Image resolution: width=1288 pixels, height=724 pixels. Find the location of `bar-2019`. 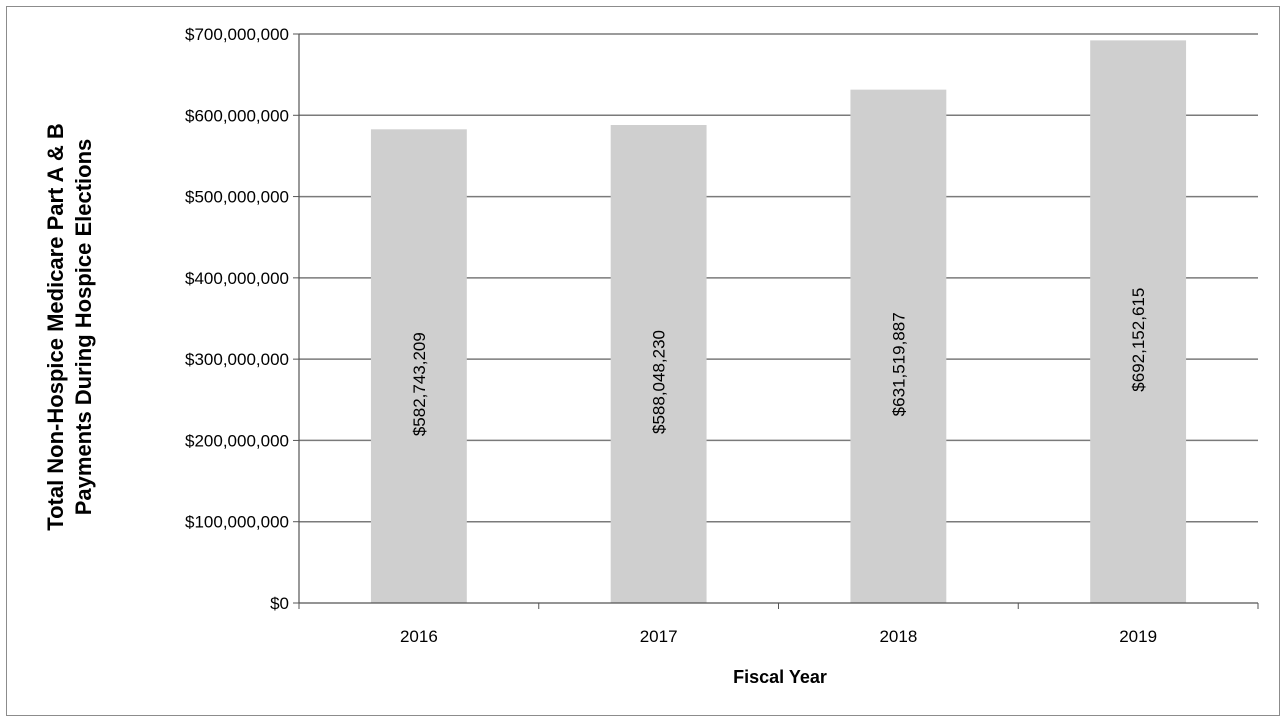

bar-2019 is located at coordinates (1138, 322).